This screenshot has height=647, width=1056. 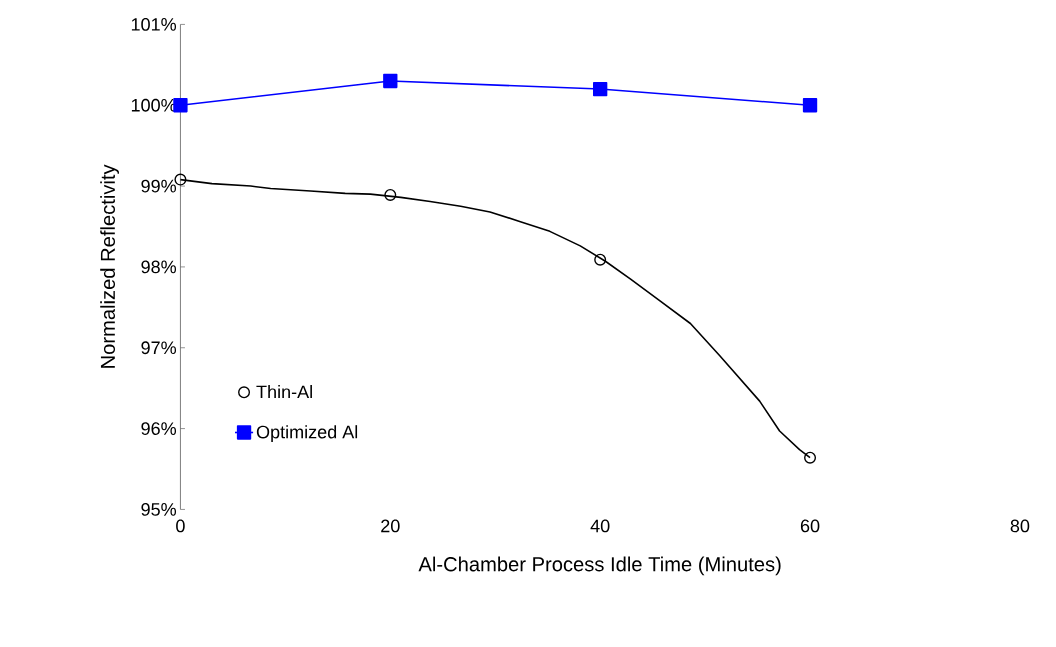 I want to click on y-tick-label: 101%, so click(x=154, y=24).